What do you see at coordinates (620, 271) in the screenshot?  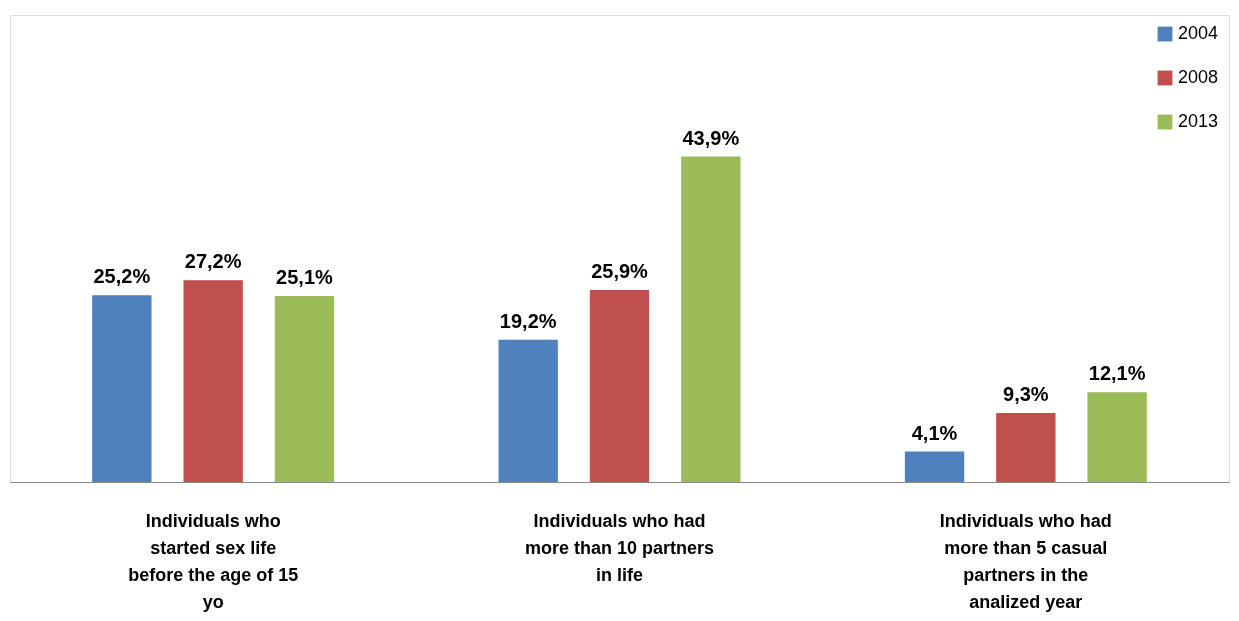 I see `data-label: 25,9%` at bounding box center [620, 271].